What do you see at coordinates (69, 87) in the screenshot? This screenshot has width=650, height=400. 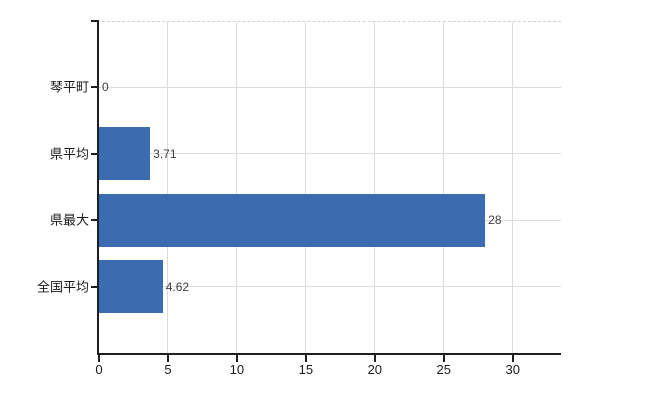 I see `category-label: 琴平町` at bounding box center [69, 87].